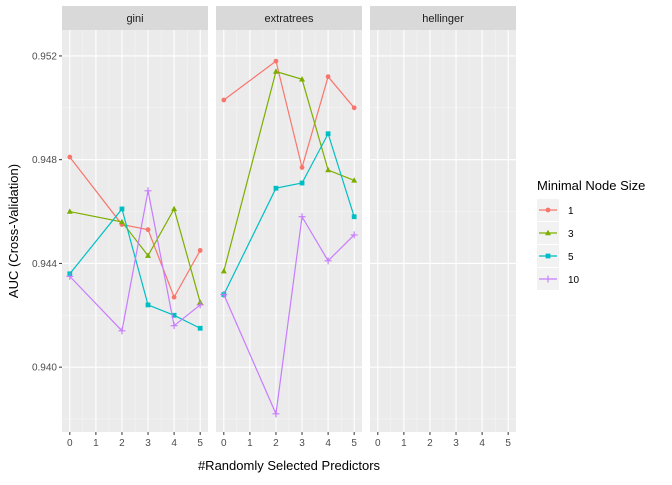 The height and width of the screenshot is (485, 672). Describe the element at coordinates (574, 280) in the screenshot. I see `legend-label: 10` at that location.